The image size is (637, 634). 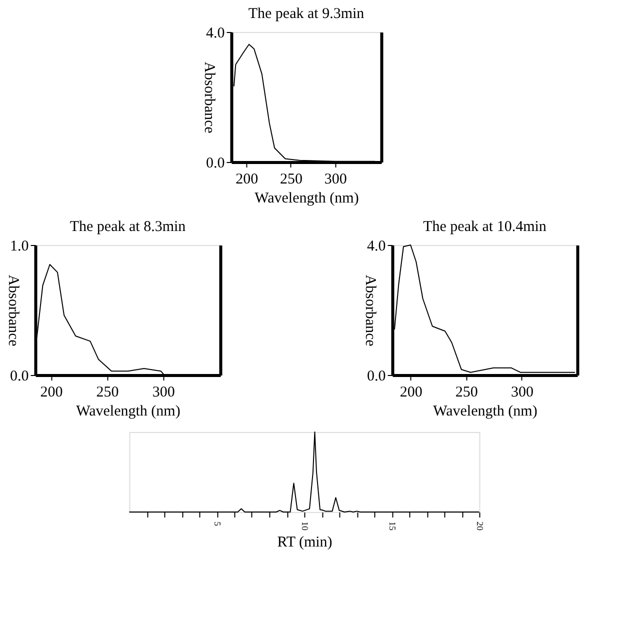 What do you see at coordinates (19, 246) in the screenshot?
I see `y-tick-label: 1.0` at bounding box center [19, 246].